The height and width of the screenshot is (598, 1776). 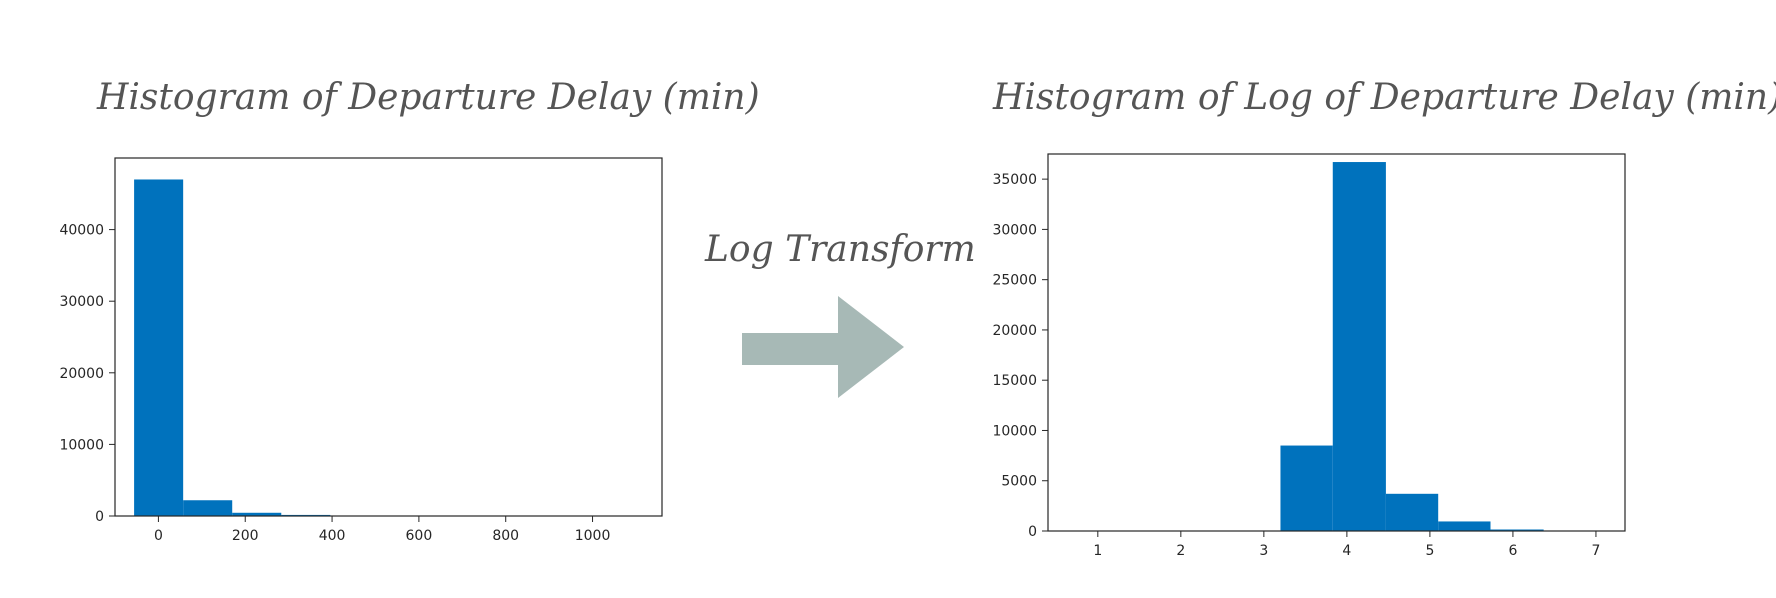 I want to click on x-tick-label: 2, so click(x=1180, y=551).